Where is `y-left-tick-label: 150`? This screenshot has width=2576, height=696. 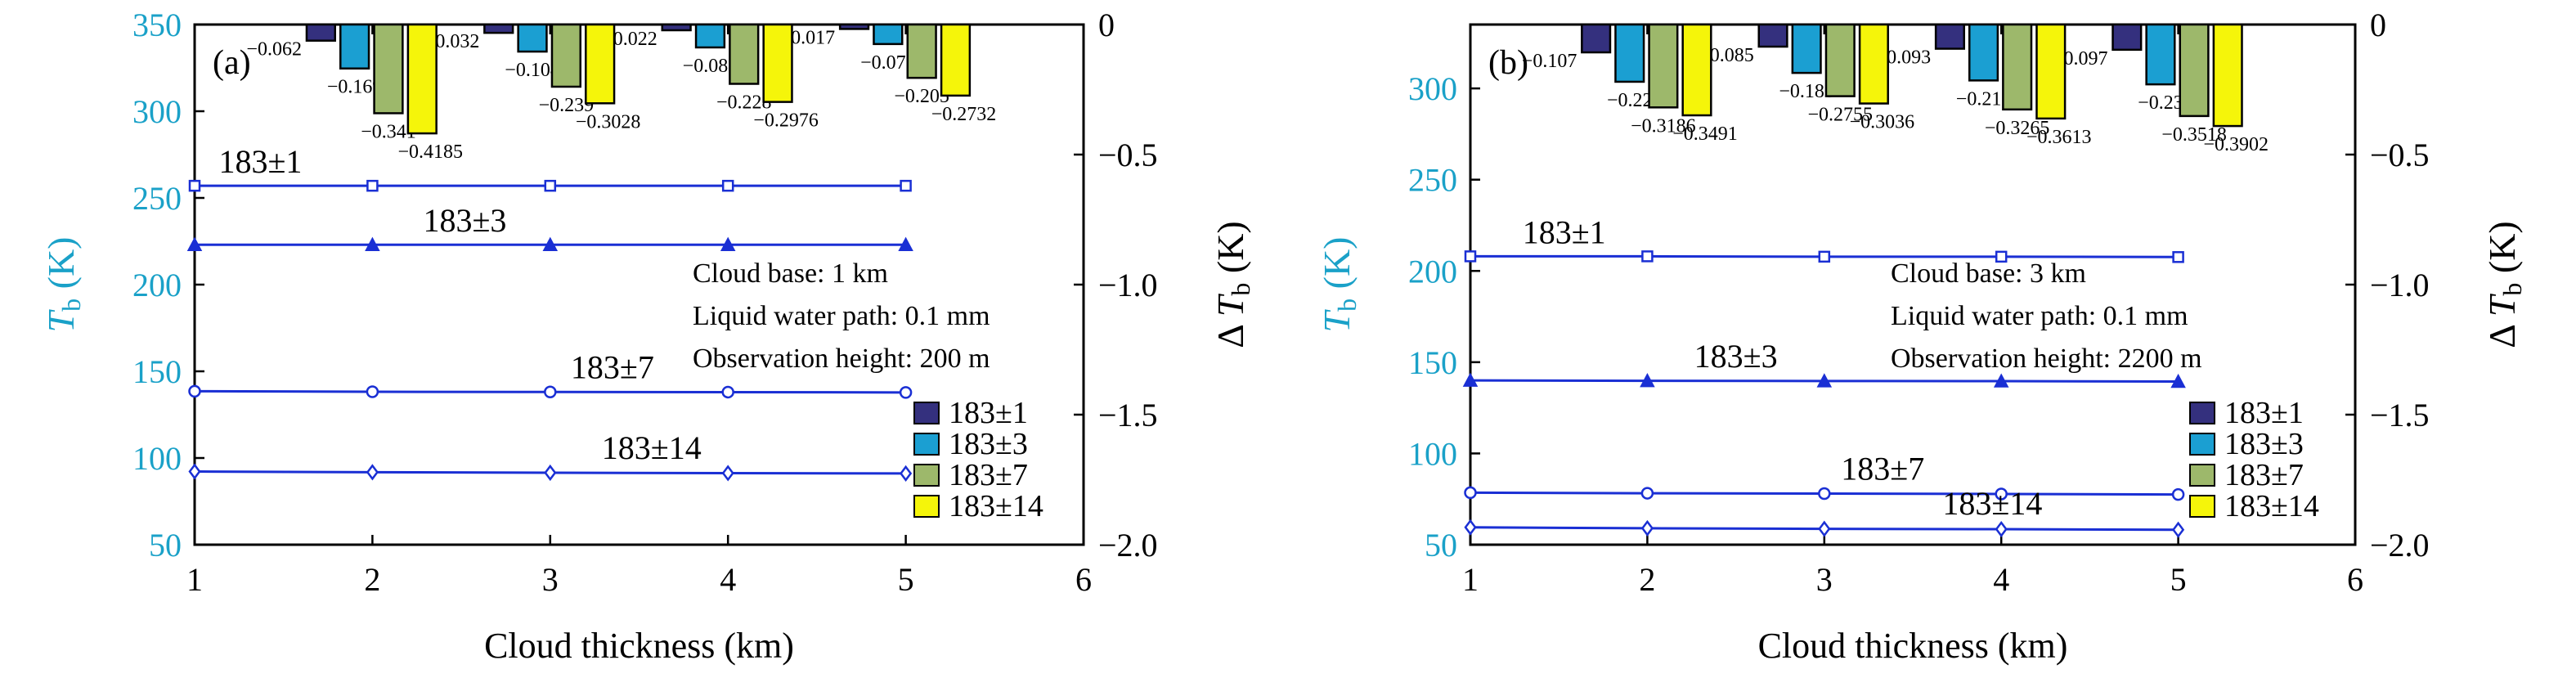
y-left-tick-label: 150 is located at coordinates (1433, 362).